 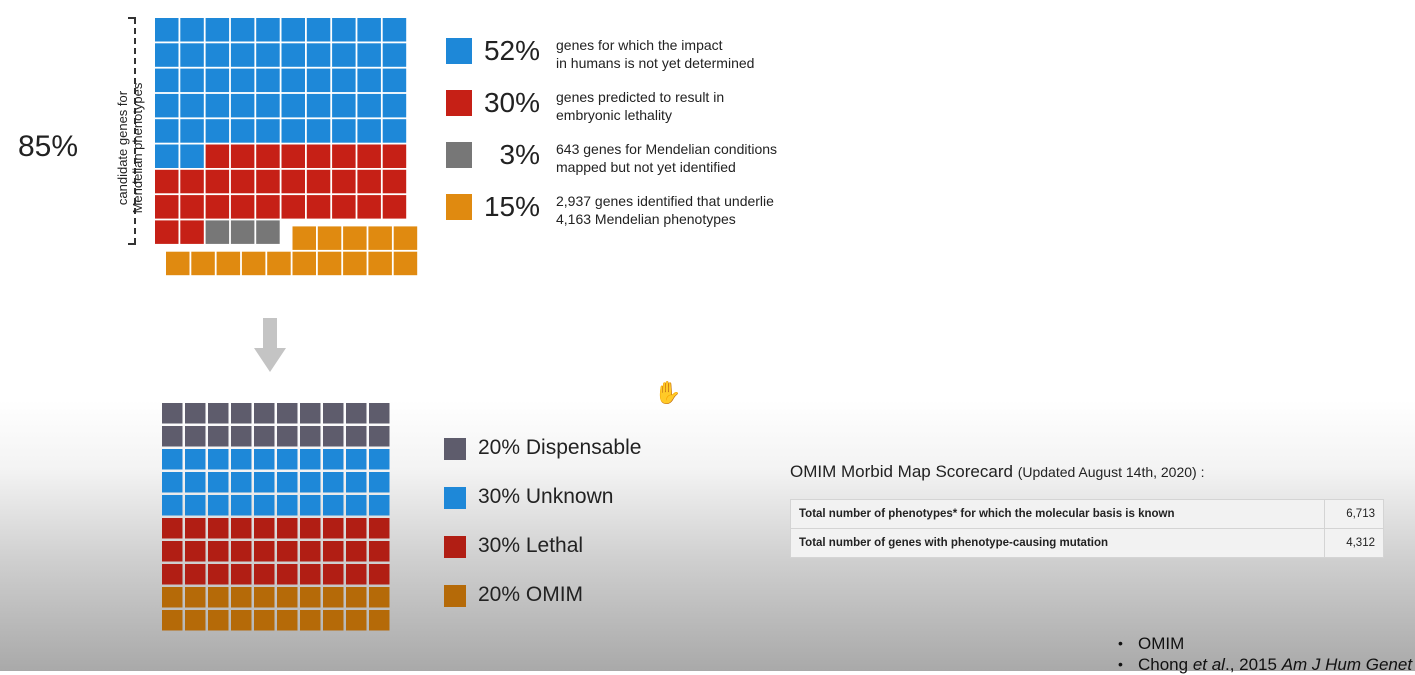 What do you see at coordinates (511, 102) in the screenshot?
I see `legend-percent: 30%` at bounding box center [511, 102].